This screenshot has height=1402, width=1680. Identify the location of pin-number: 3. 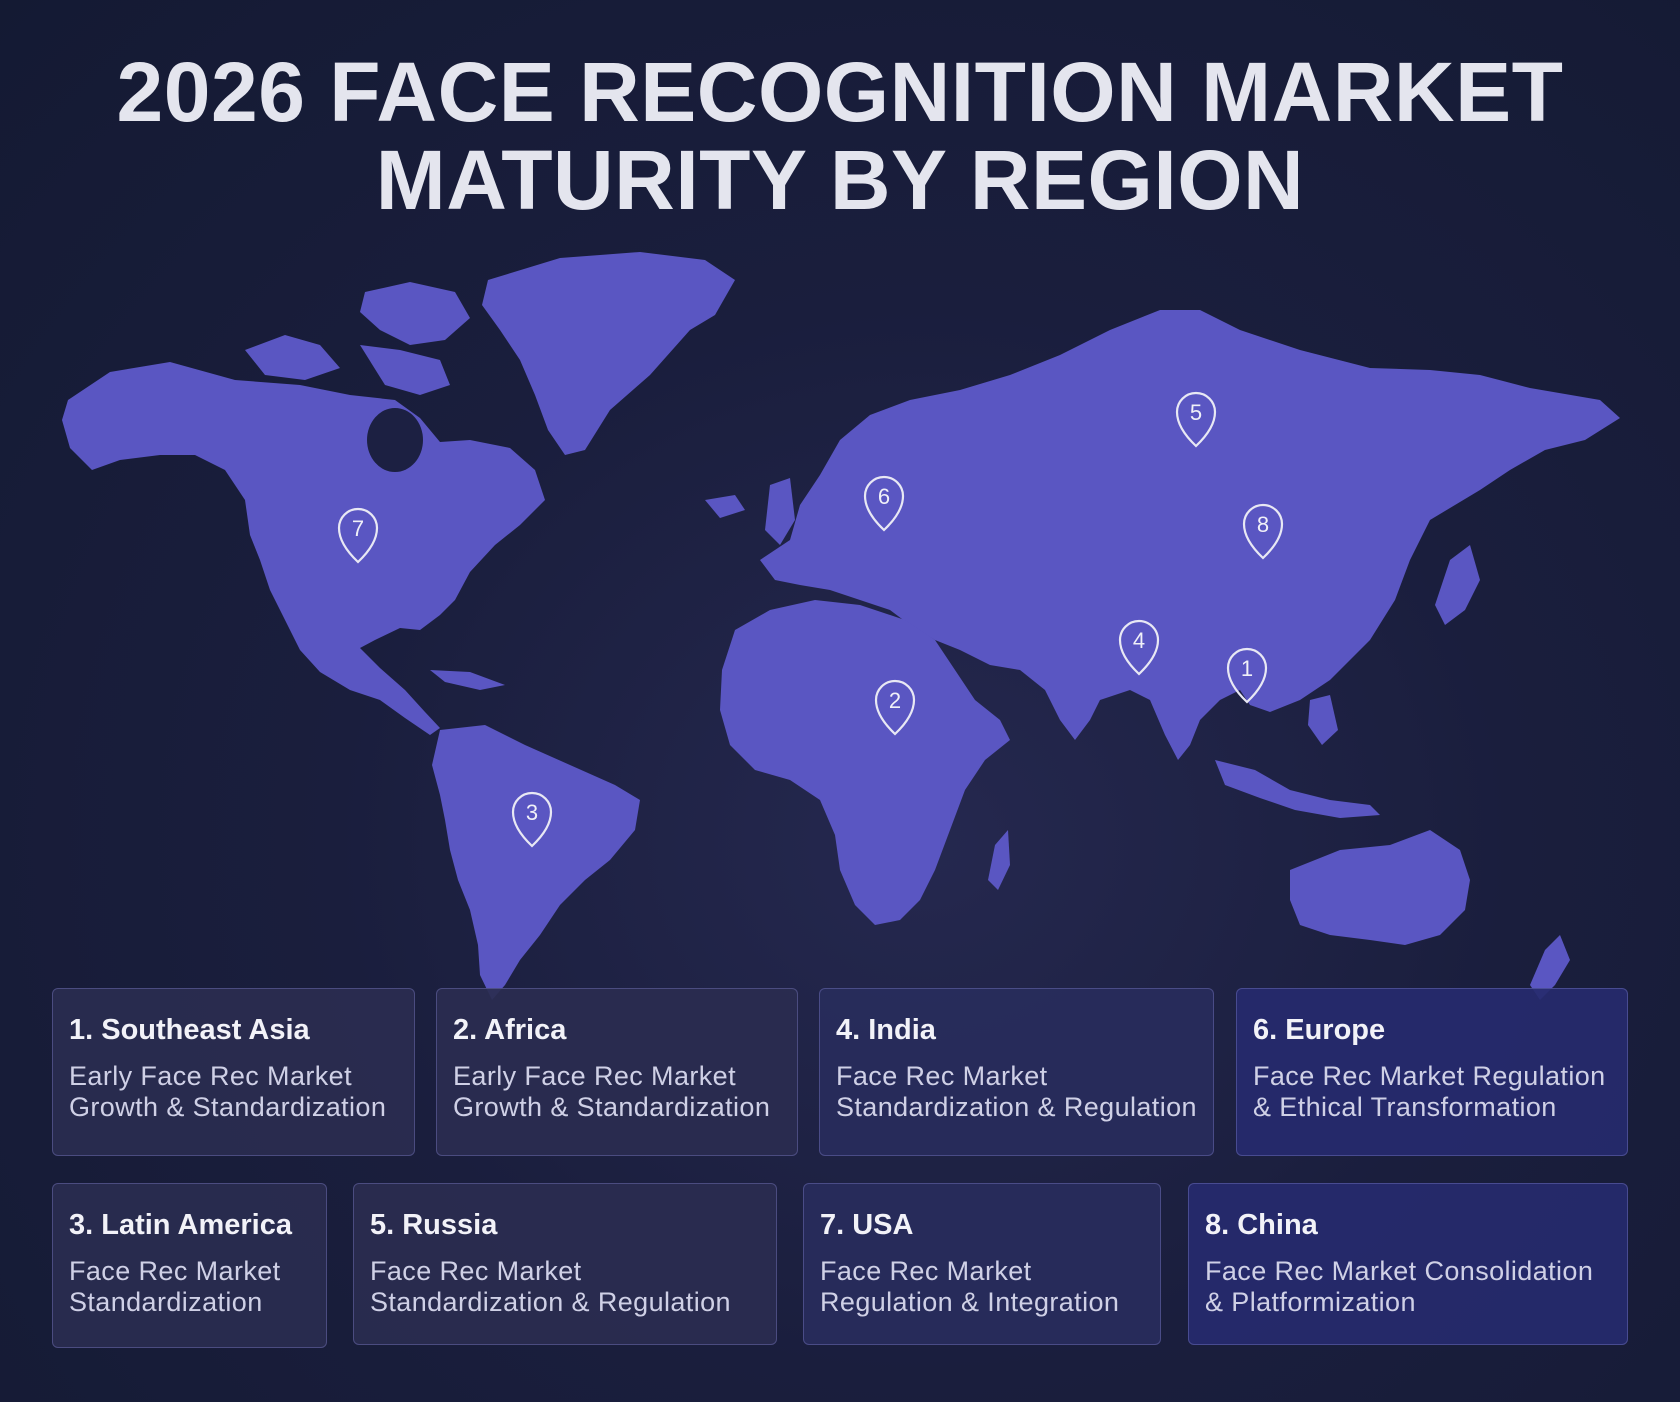
(532, 812).